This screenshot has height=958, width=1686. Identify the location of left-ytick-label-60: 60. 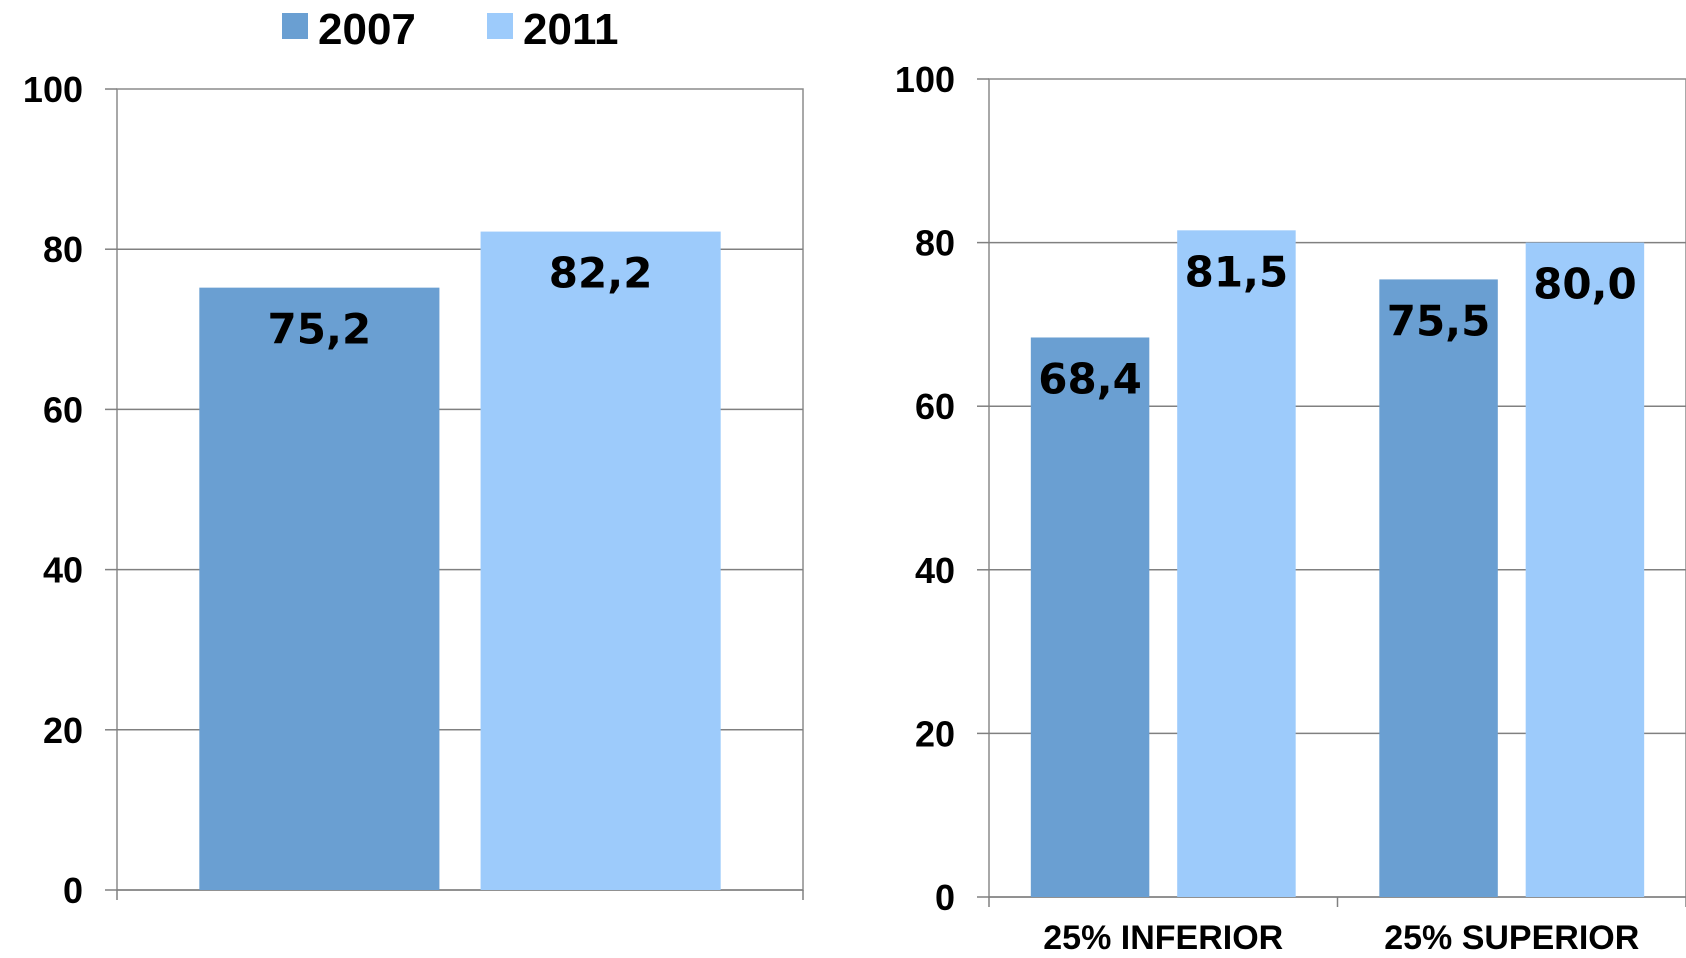
(63, 409).